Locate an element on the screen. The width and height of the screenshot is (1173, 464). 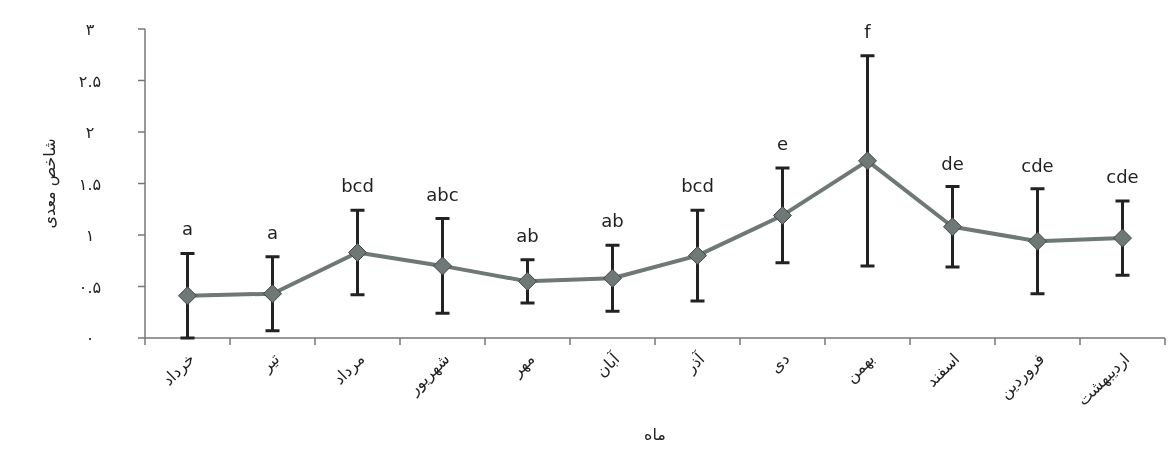
y-tick-label: ۳ is located at coordinates (90, 29).